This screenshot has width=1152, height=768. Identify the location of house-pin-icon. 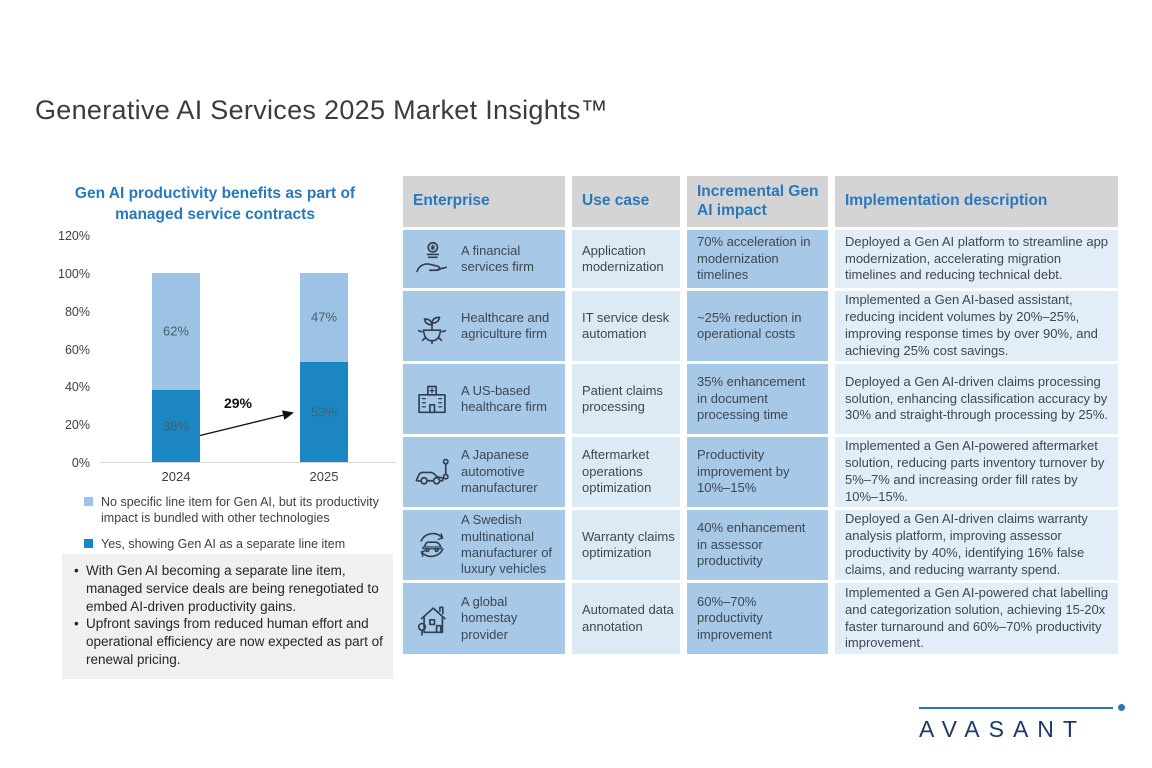
(432, 619).